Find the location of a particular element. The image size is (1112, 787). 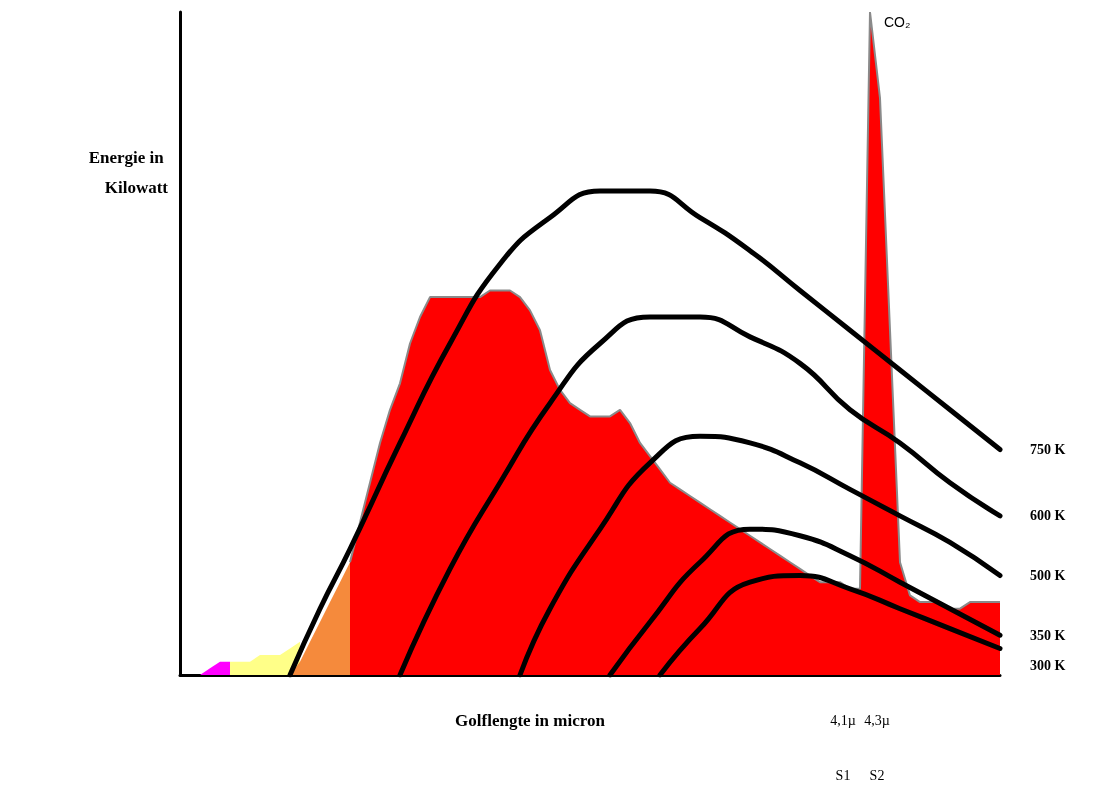

text: 300 K is located at coordinates (1048, 665).